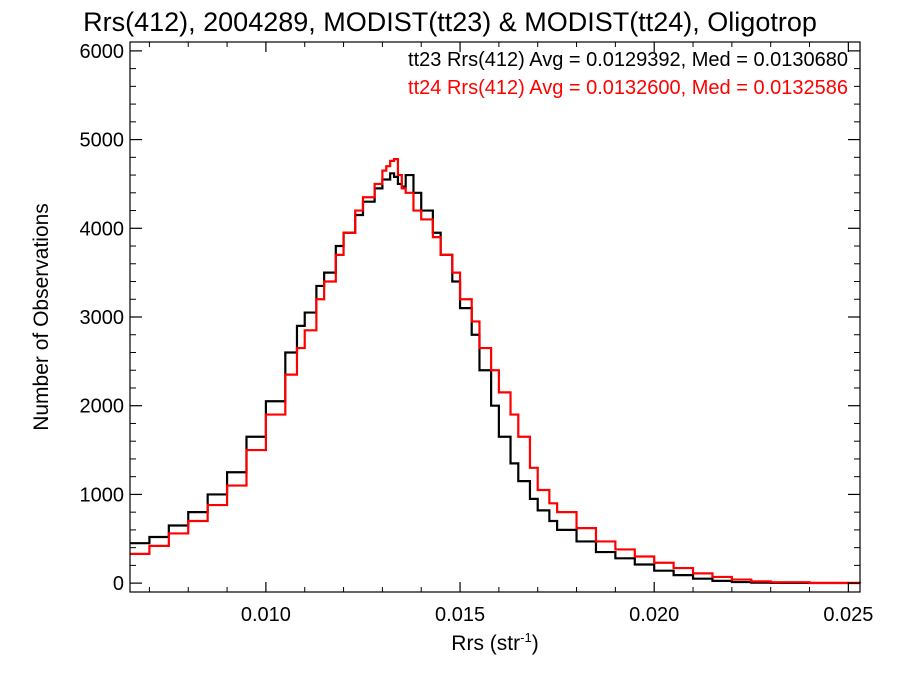  Describe the element at coordinates (654, 615) in the screenshot. I see `x-tick-label: 0.020` at that location.